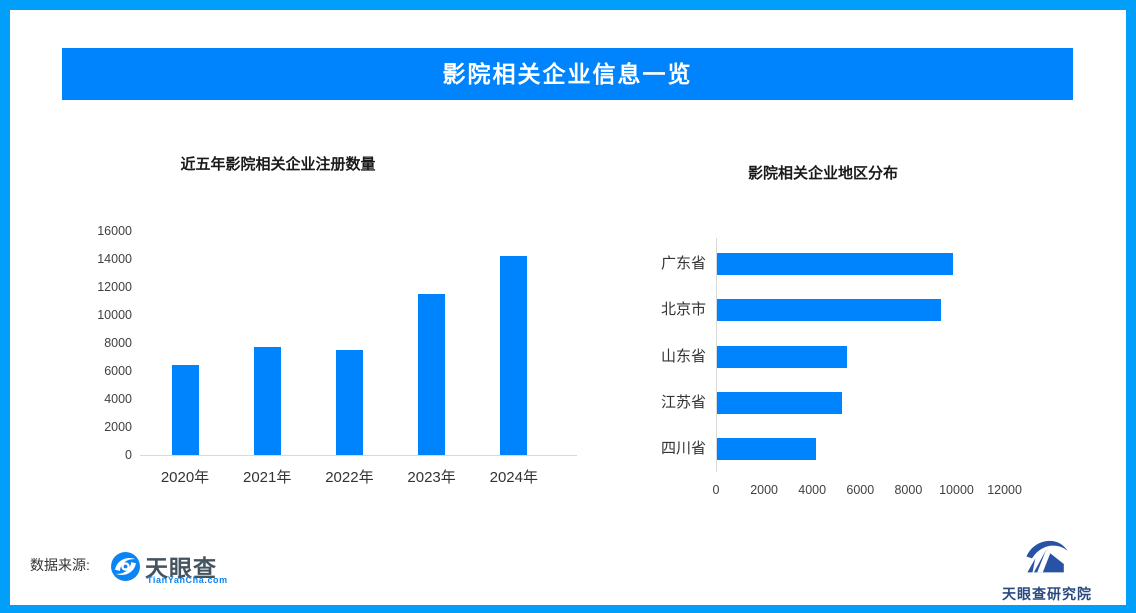 Image resolution: width=1136 pixels, height=613 pixels. What do you see at coordinates (432, 374) in the screenshot?
I see `bar-2023年` at bounding box center [432, 374].